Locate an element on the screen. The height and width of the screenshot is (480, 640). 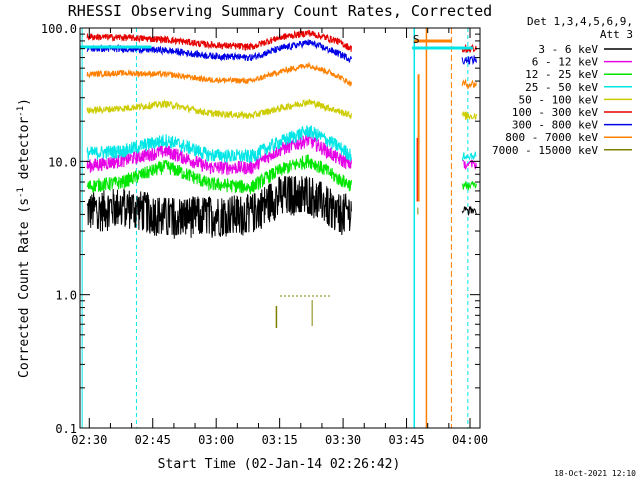
series-12---25-keV is located at coordinates (219, 174).